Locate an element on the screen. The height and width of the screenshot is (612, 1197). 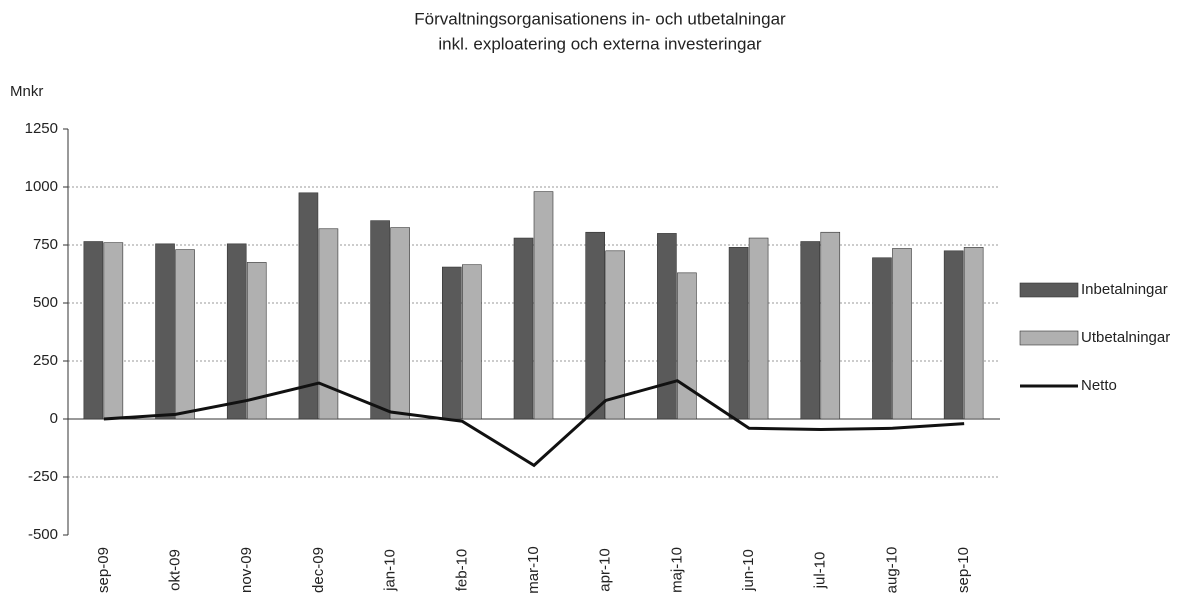
line is located at coordinates (534, 423).